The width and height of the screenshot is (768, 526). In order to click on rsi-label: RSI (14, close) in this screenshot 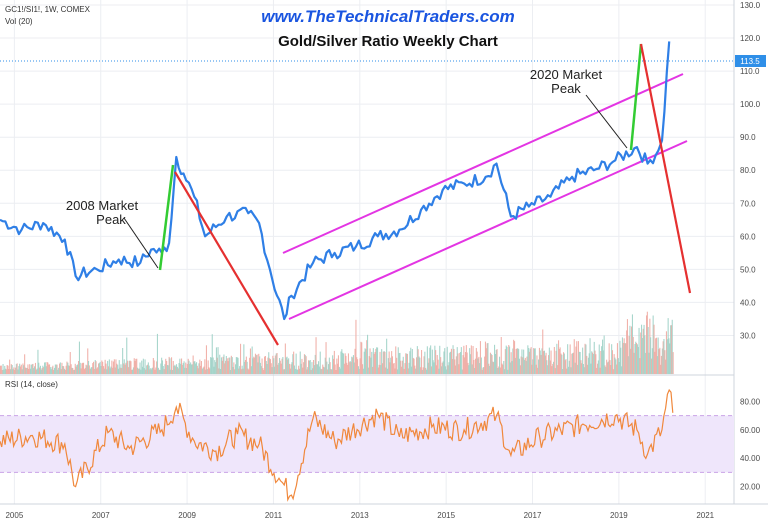, I will do `click(31, 384)`.